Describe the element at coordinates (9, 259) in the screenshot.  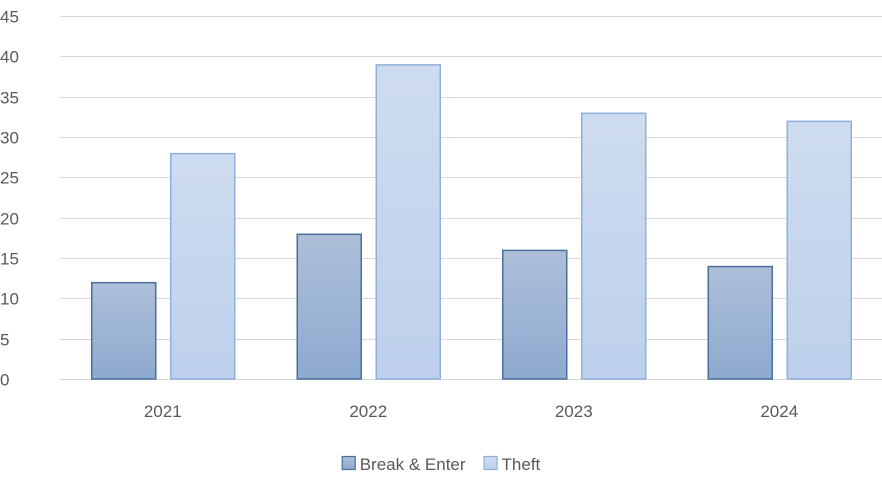
I see `y-tick-label-15: 15` at that location.